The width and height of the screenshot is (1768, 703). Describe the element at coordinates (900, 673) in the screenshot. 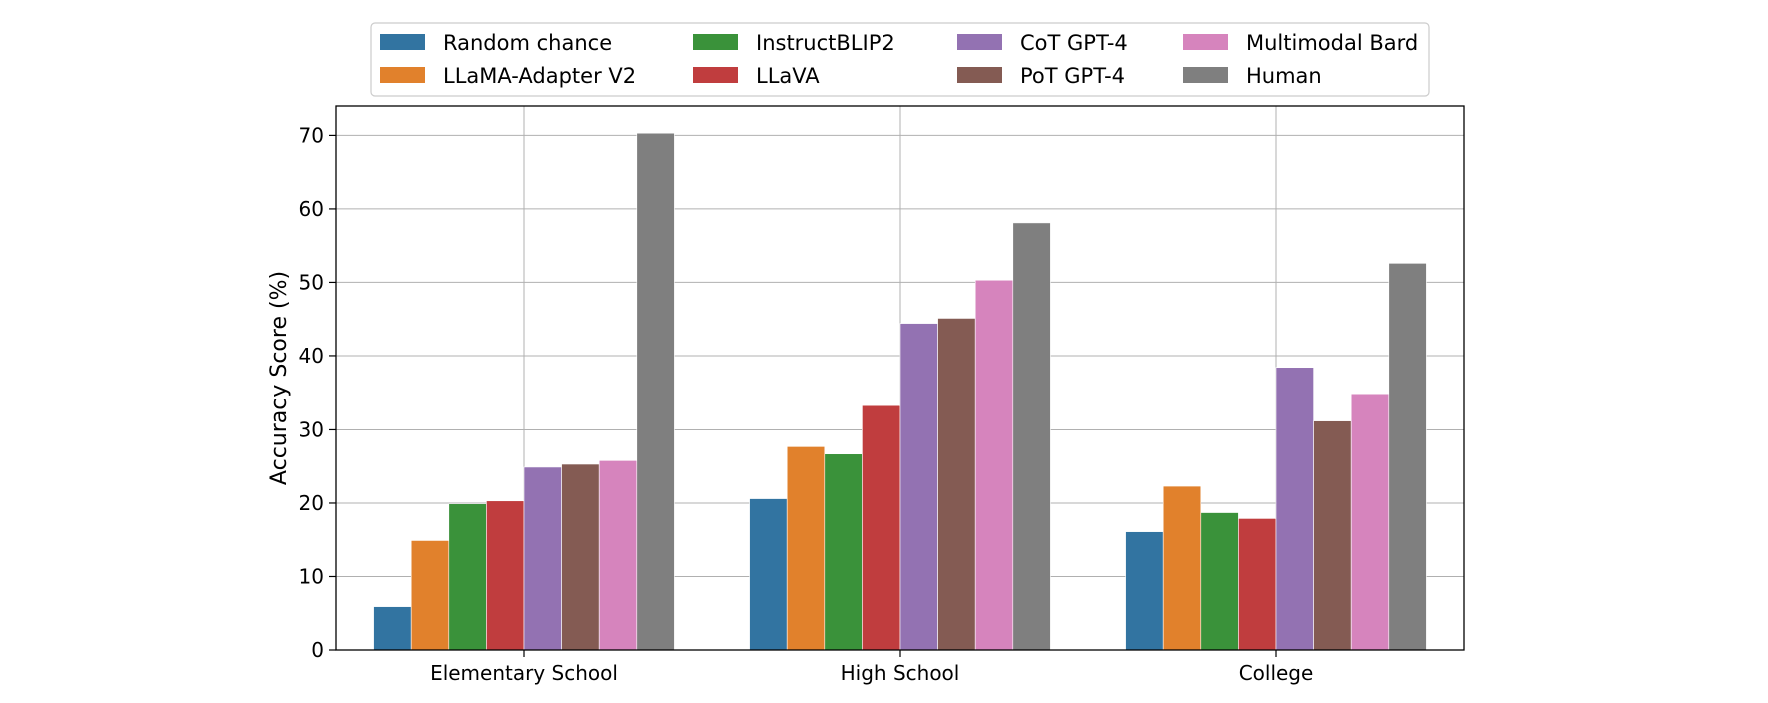

I see `x-tick-label: High School` at that location.